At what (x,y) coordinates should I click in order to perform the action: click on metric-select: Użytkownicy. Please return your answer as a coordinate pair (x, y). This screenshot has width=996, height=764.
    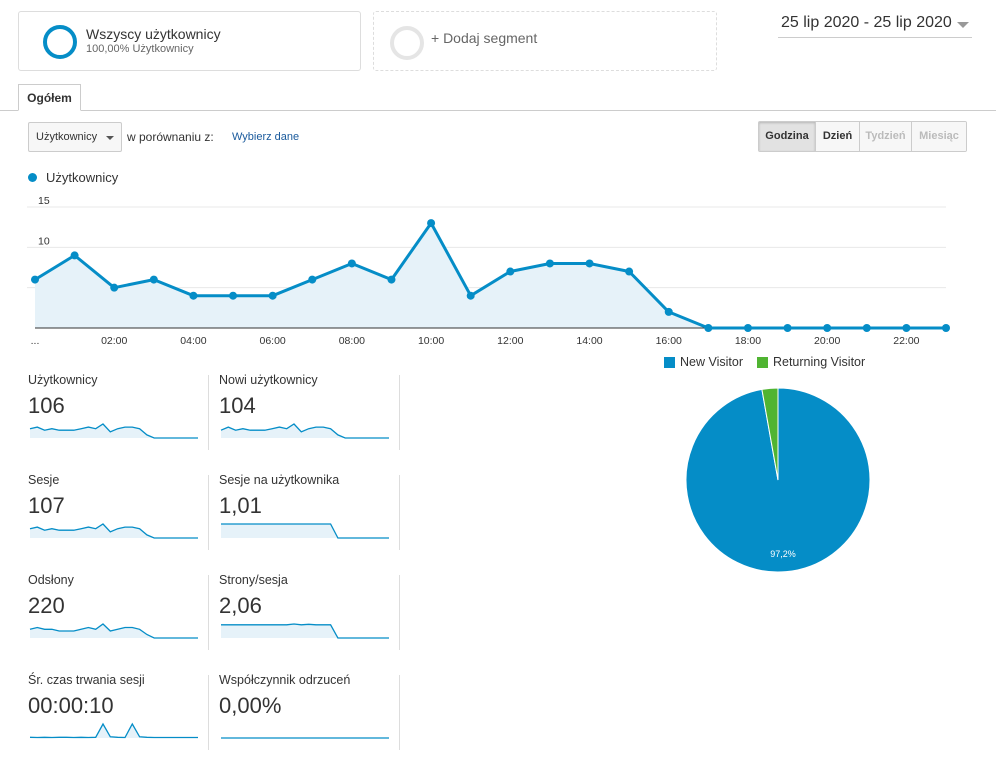
    Looking at the image, I should click on (75, 137).